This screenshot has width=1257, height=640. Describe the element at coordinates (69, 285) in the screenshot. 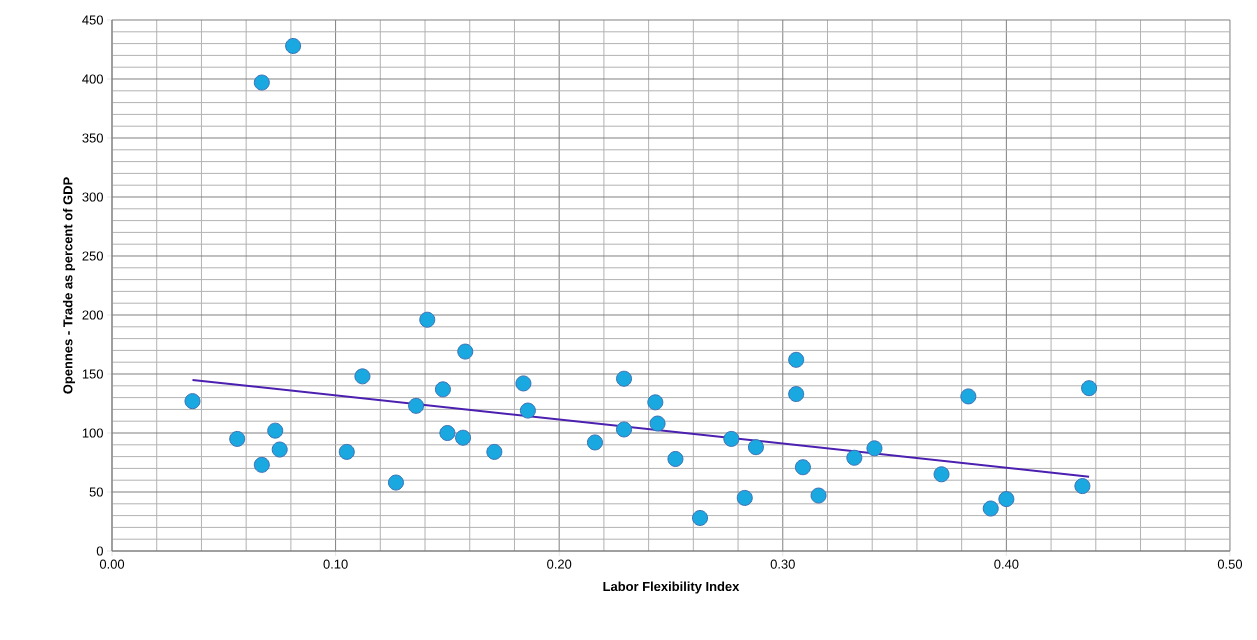

I see `y-axis-title: Opennes - Trade as percent of GDP` at that location.